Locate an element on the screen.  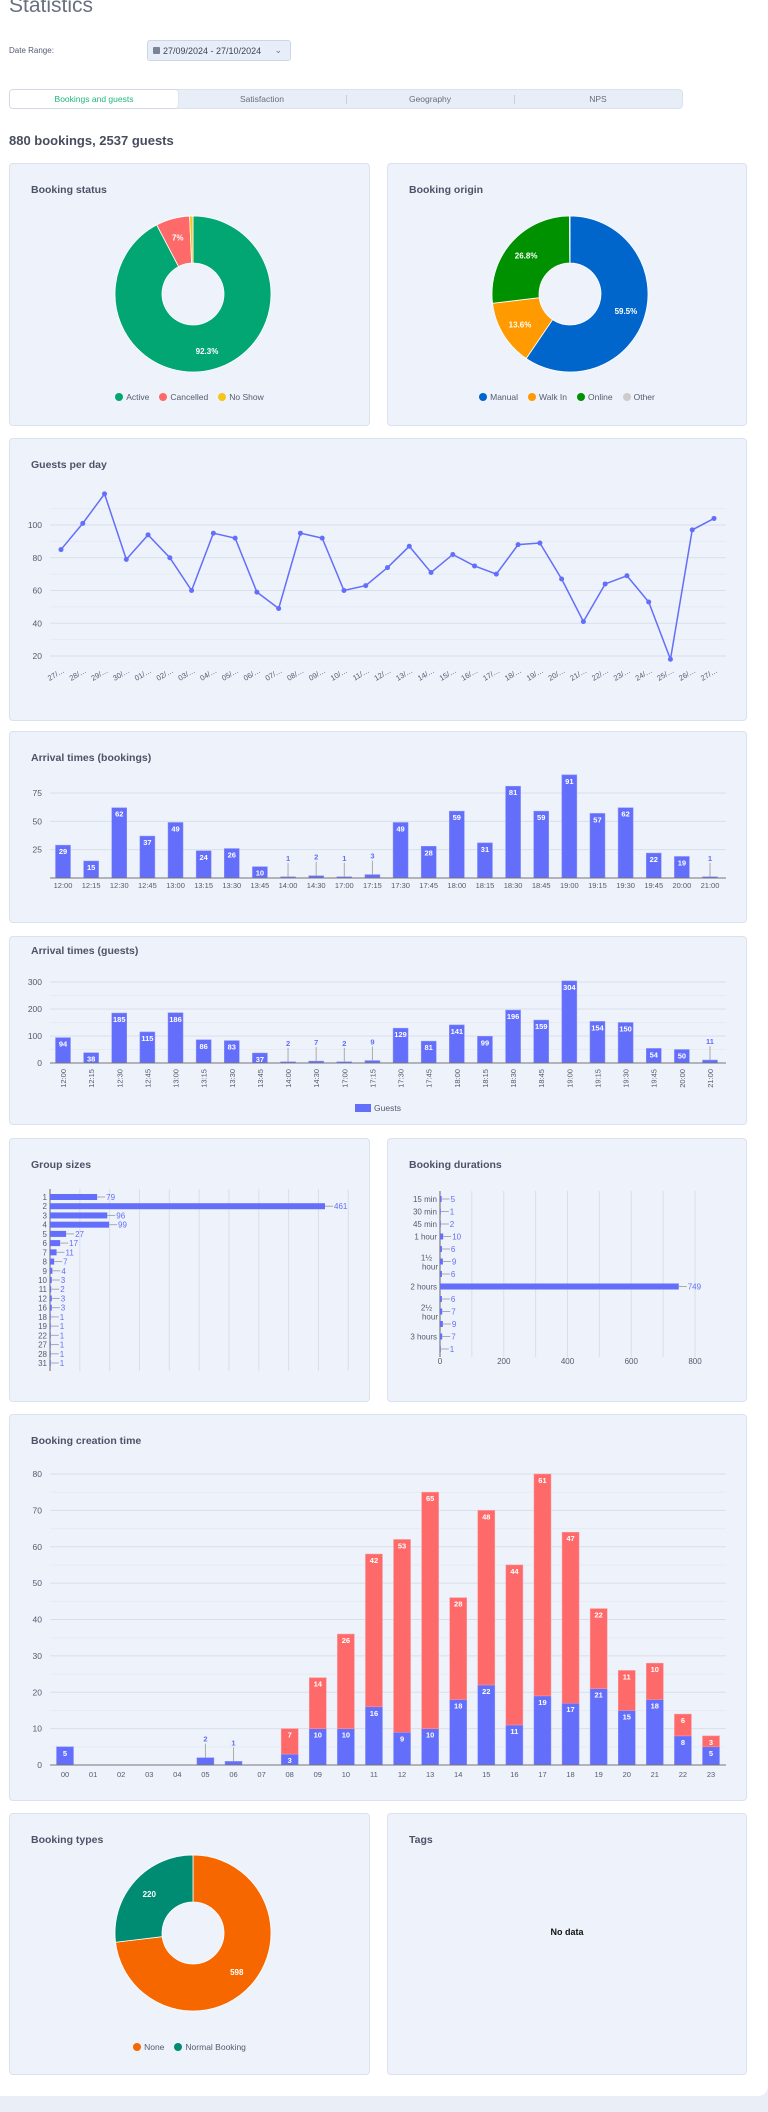
date-range-picker: 27/09/2024 - 27/10/2024 ⌄ is located at coordinates (219, 50).